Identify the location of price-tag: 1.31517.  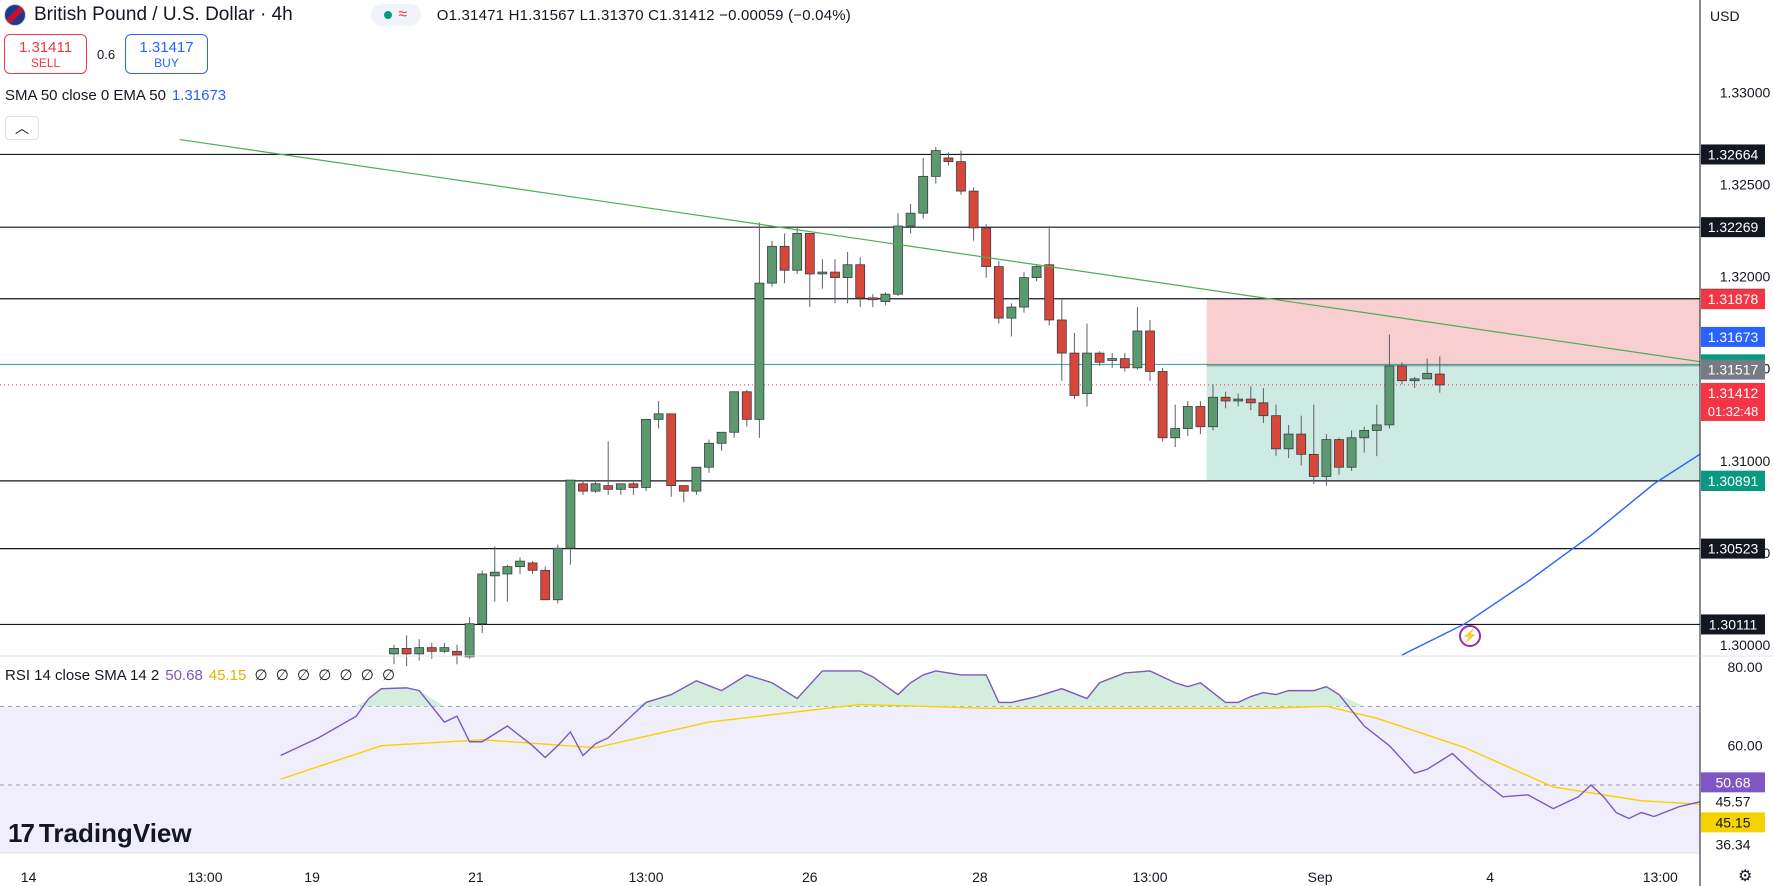
(1733, 369).